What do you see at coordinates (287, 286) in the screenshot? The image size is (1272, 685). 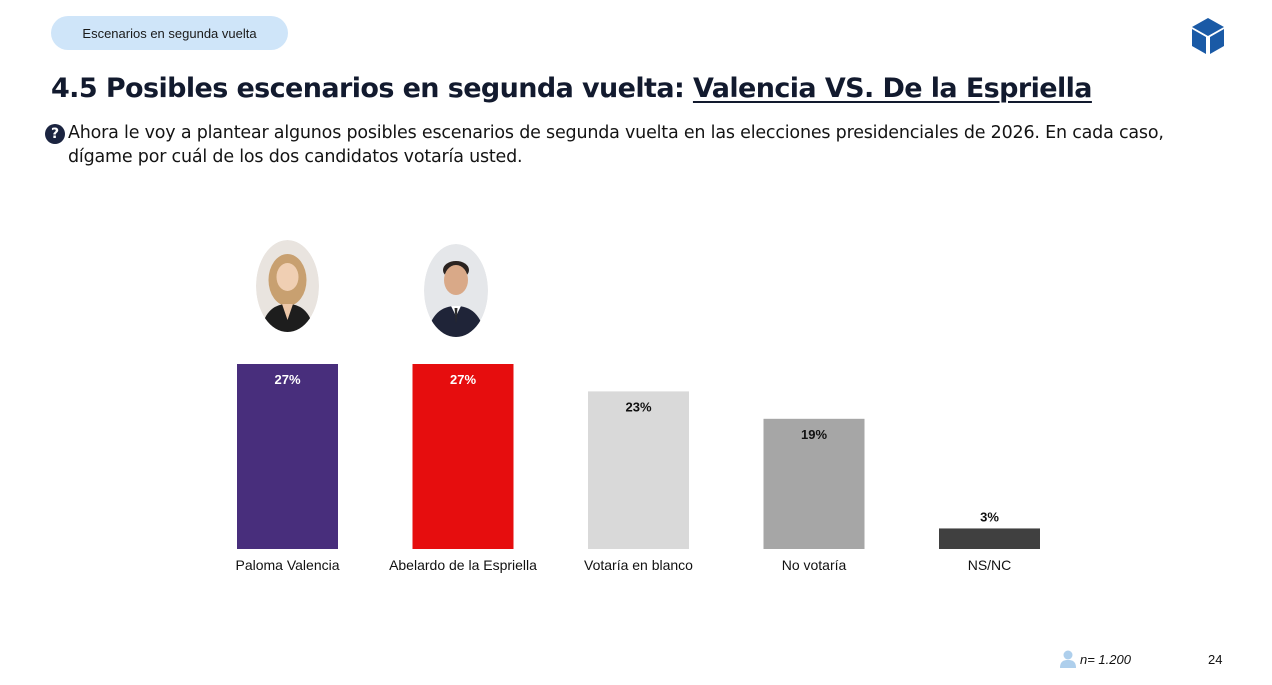 I see `candidate-portrait-valencia` at bounding box center [287, 286].